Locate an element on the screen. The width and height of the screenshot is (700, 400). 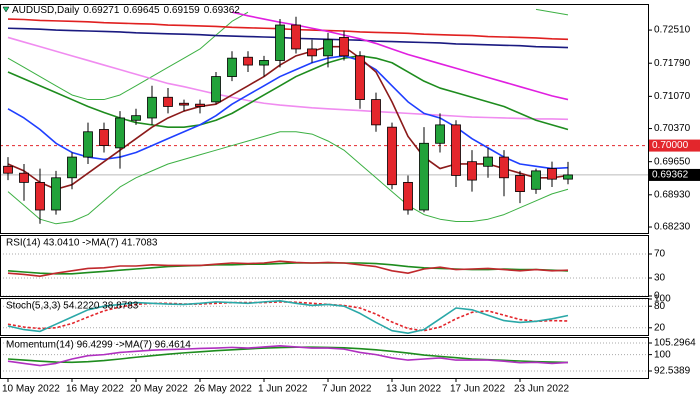
y-tick-label: 0.70370 is located at coordinates (672, 128).